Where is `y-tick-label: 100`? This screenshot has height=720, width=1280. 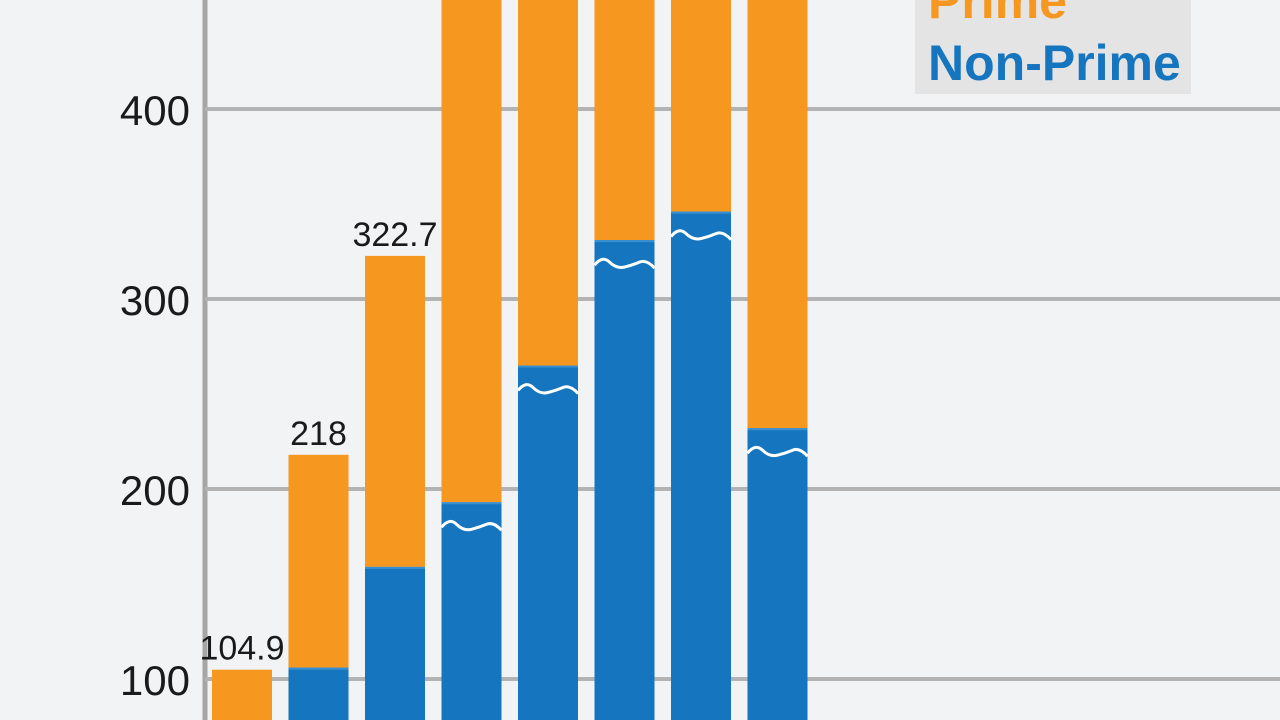 y-tick-label: 100 is located at coordinates (155, 680).